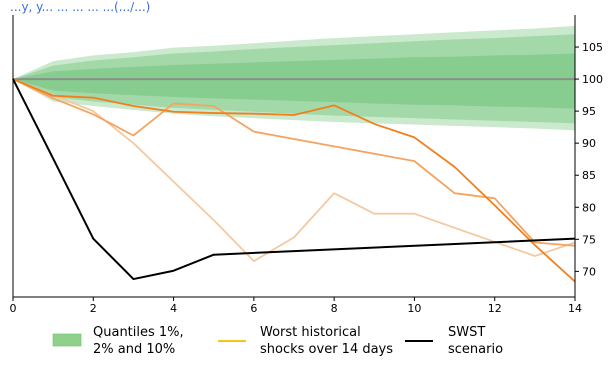 Image resolution: width=608 pixels, height=381 pixels. What do you see at coordinates (326, 349) in the screenshot?
I see `legend-label-line2: shocks over 14 days` at bounding box center [326, 349].